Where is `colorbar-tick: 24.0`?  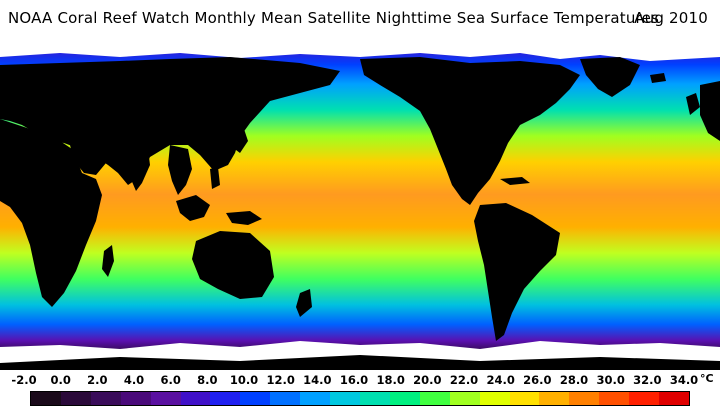 colorbar-tick: 24.0 is located at coordinates (500, 380).